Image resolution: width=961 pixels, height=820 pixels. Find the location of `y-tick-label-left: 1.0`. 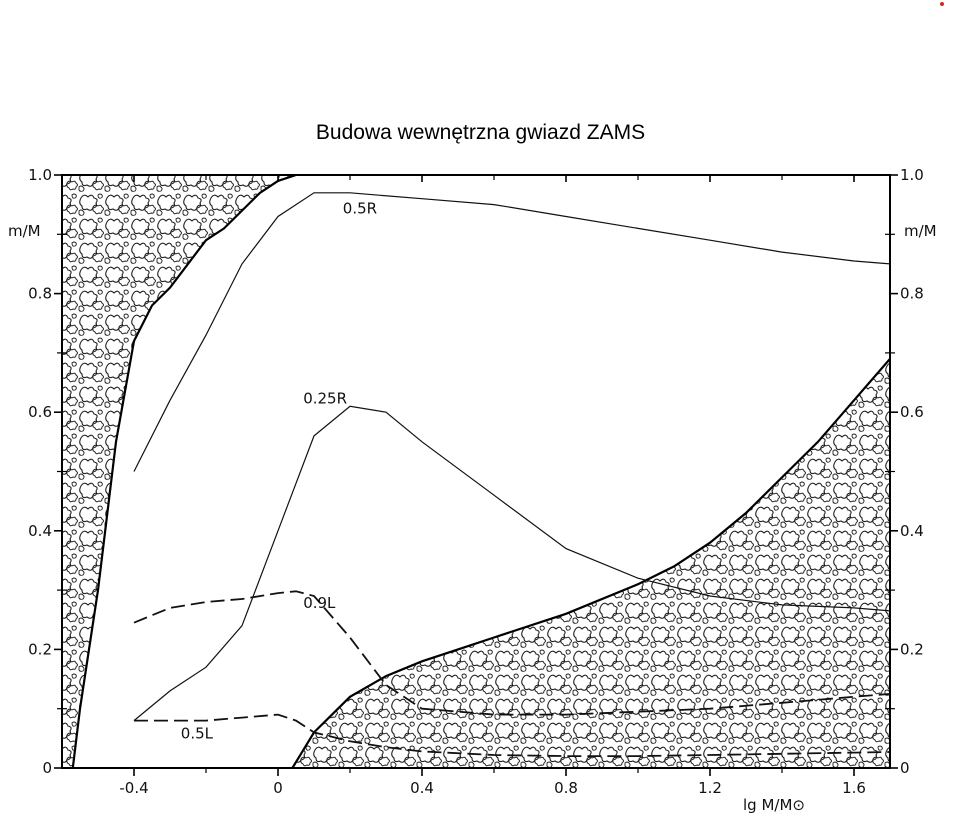

y-tick-label-left: 1.0 is located at coordinates (40, 175).